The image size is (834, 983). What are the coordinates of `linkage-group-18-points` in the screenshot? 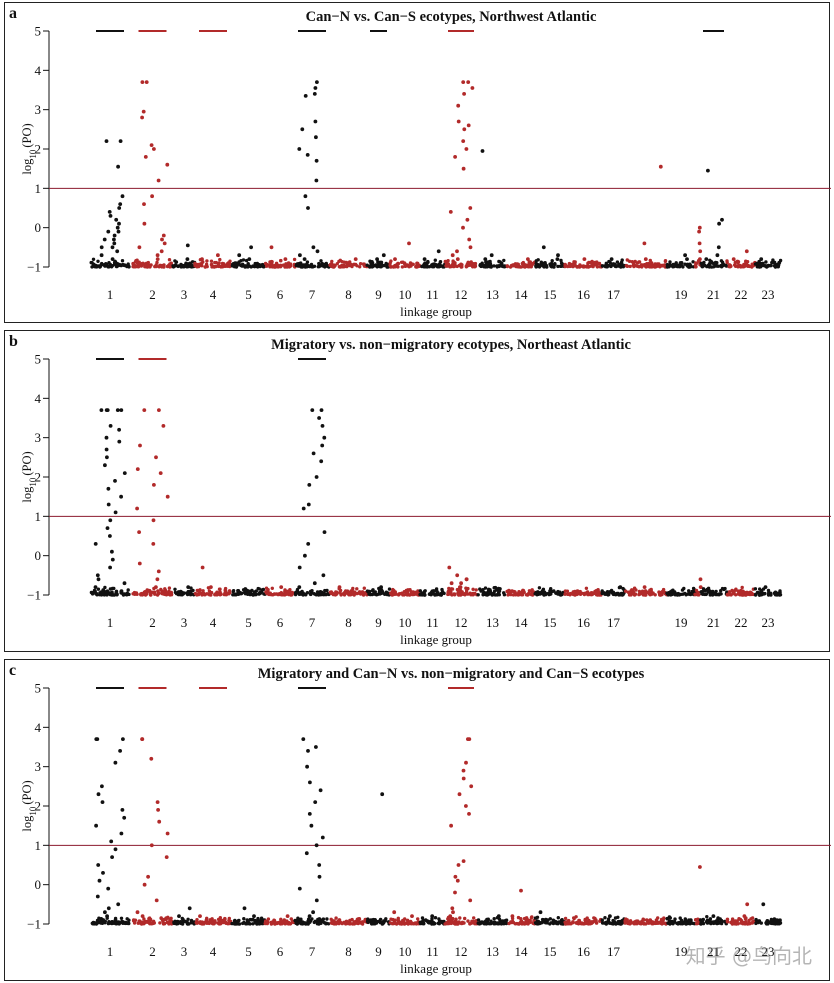 It's located at (646, 216).